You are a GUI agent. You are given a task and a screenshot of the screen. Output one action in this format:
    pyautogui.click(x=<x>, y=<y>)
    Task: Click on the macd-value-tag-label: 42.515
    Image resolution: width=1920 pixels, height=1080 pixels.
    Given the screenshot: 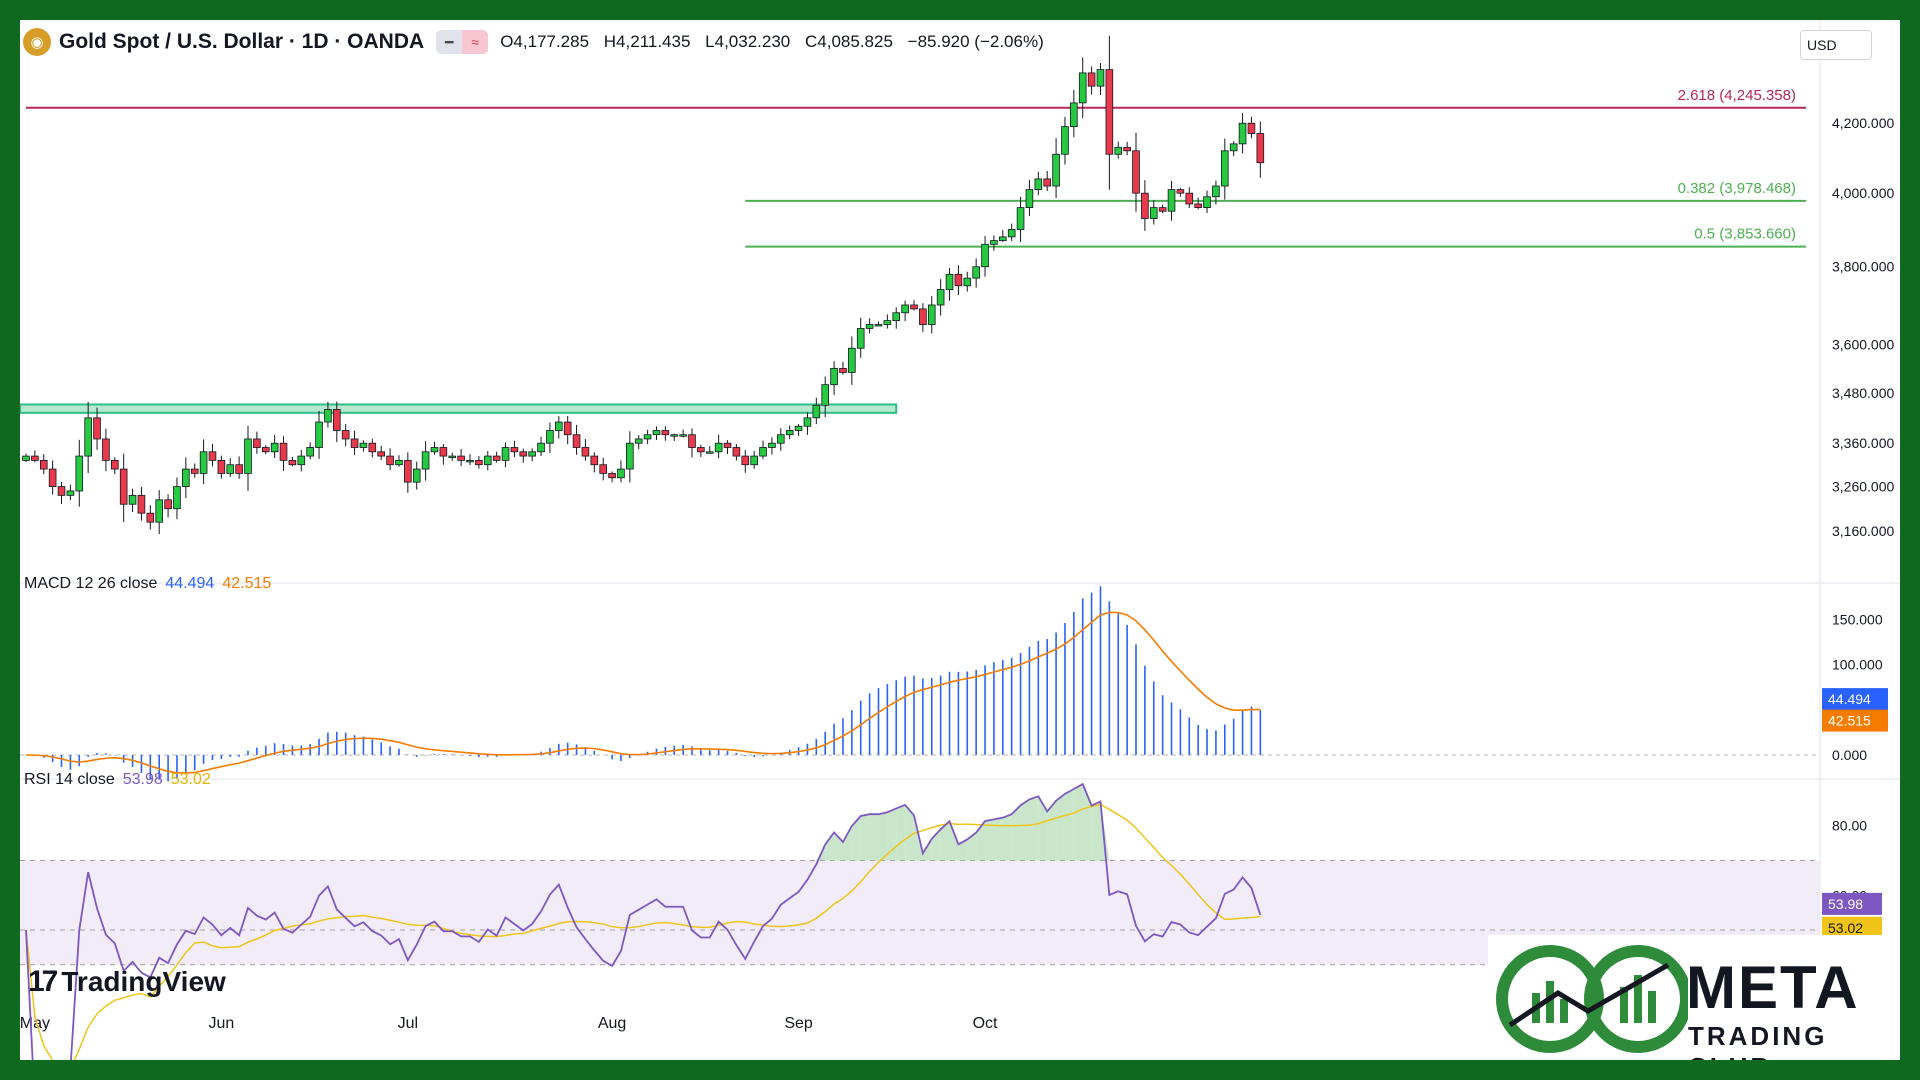 What is the action you would take?
    pyautogui.click(x=1849, y=721)
    